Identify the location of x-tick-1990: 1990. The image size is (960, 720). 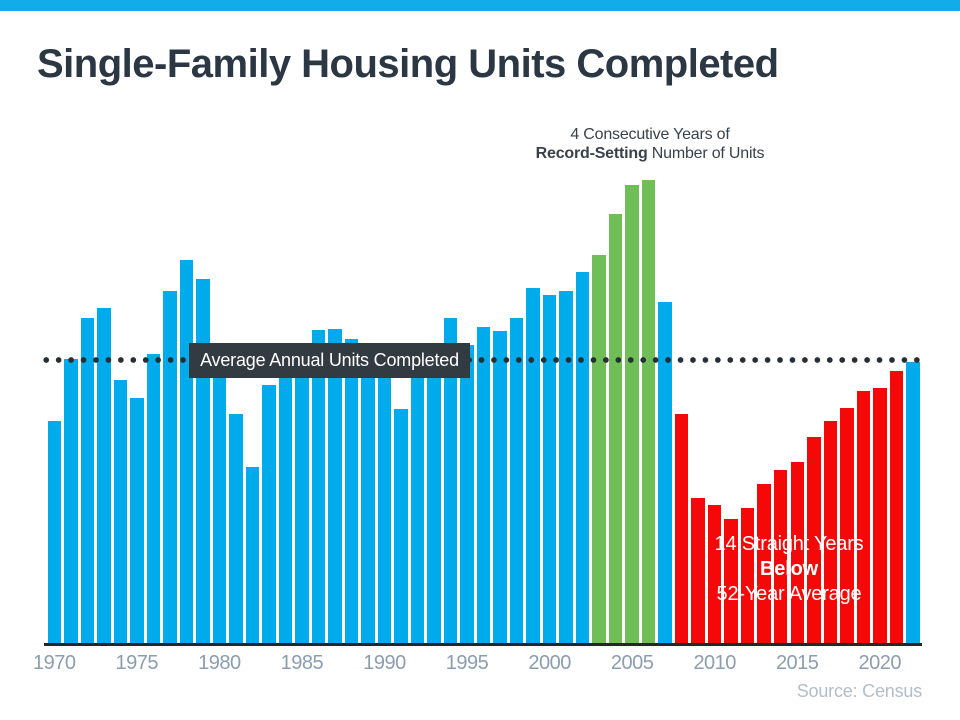
(384, 663).